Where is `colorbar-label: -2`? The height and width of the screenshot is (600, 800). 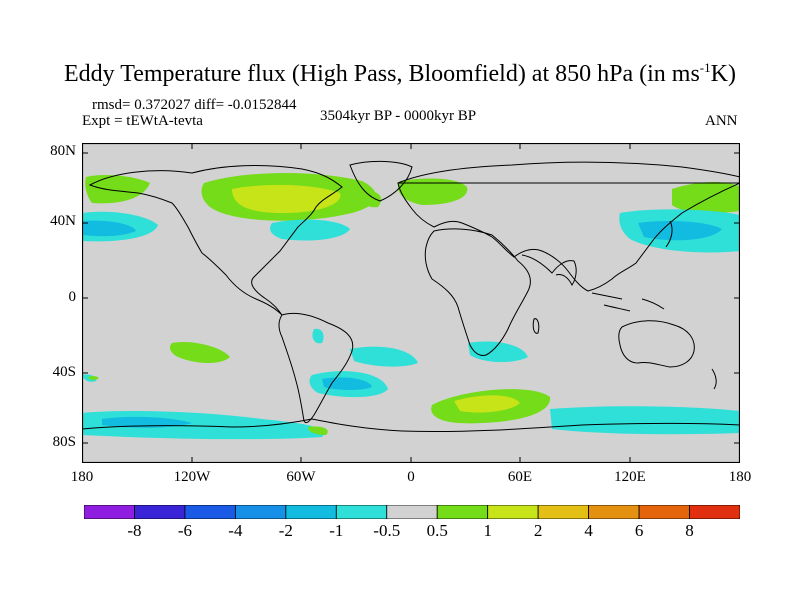 colorbar-label: -2 is located at coordinates (285, 530).